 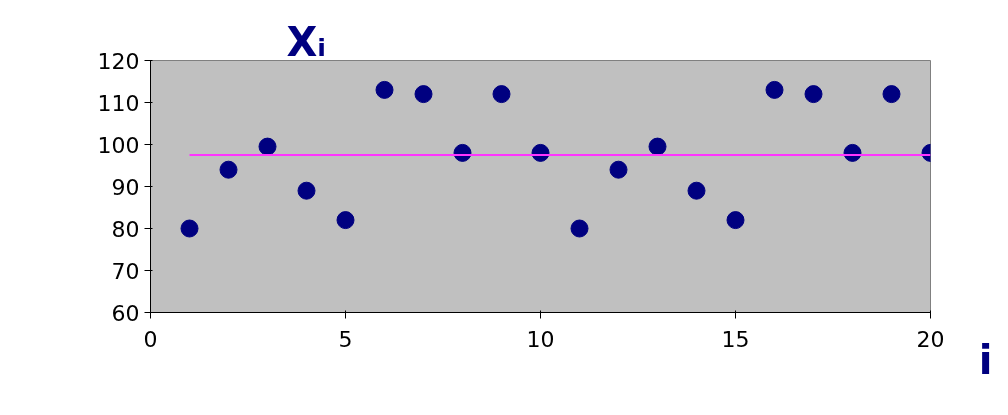 I want to click on y-tick-label: 80, so click(x=125, y=229).